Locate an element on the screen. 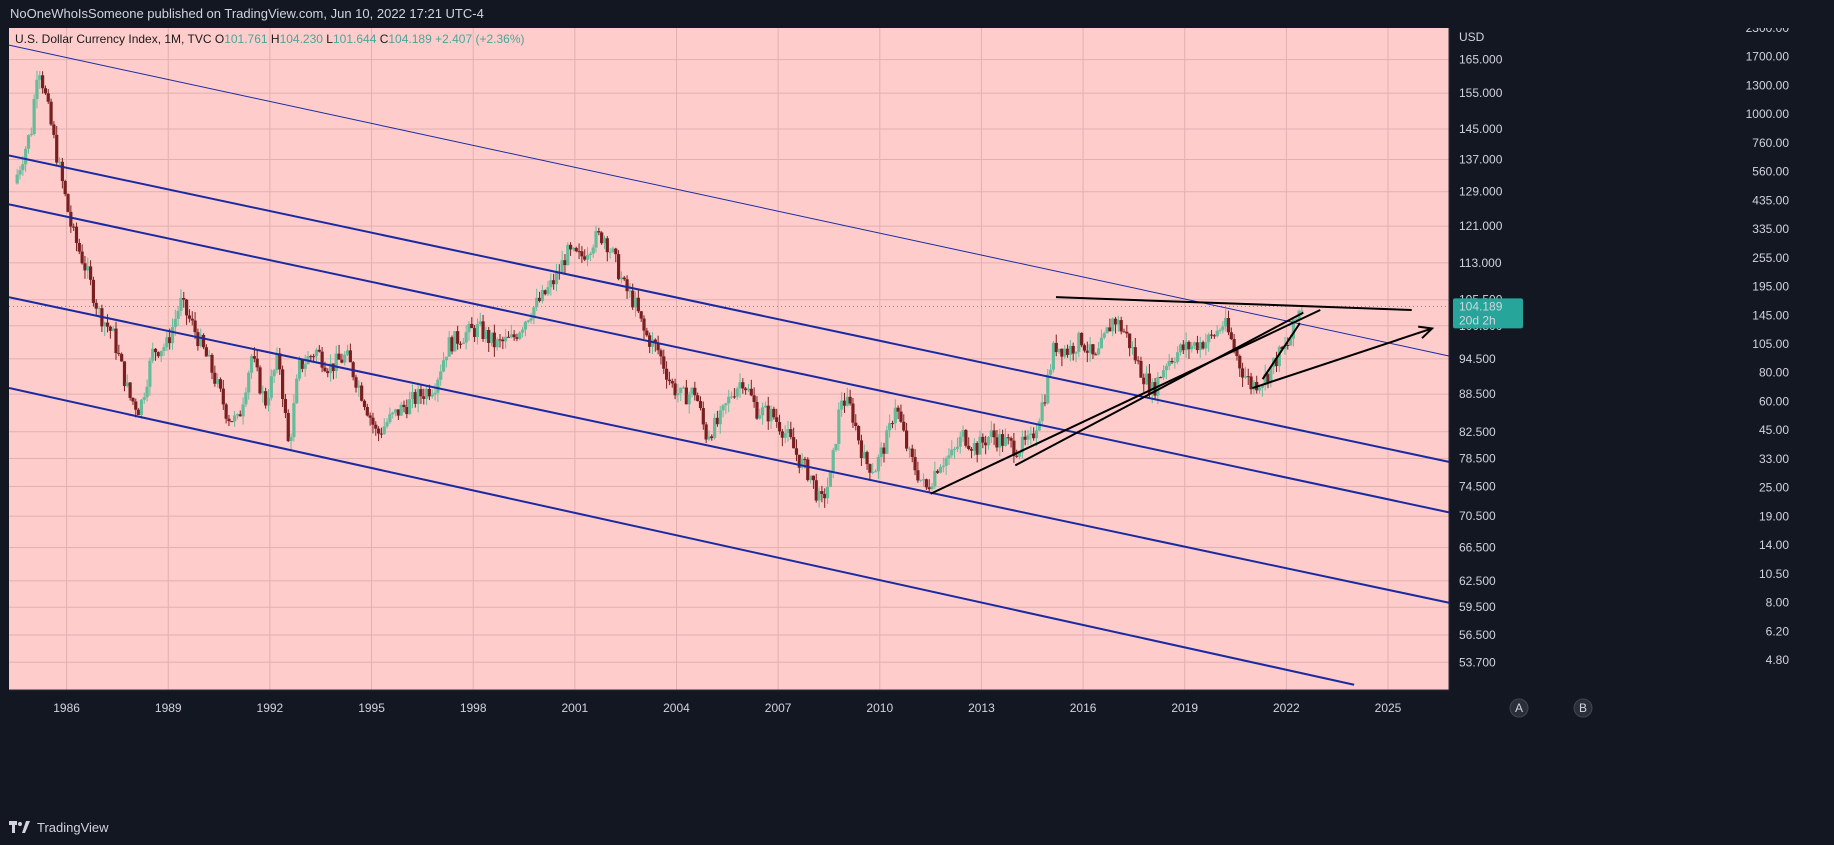  y-tick-label: 78.500 is located at coordinates (1477, 458).